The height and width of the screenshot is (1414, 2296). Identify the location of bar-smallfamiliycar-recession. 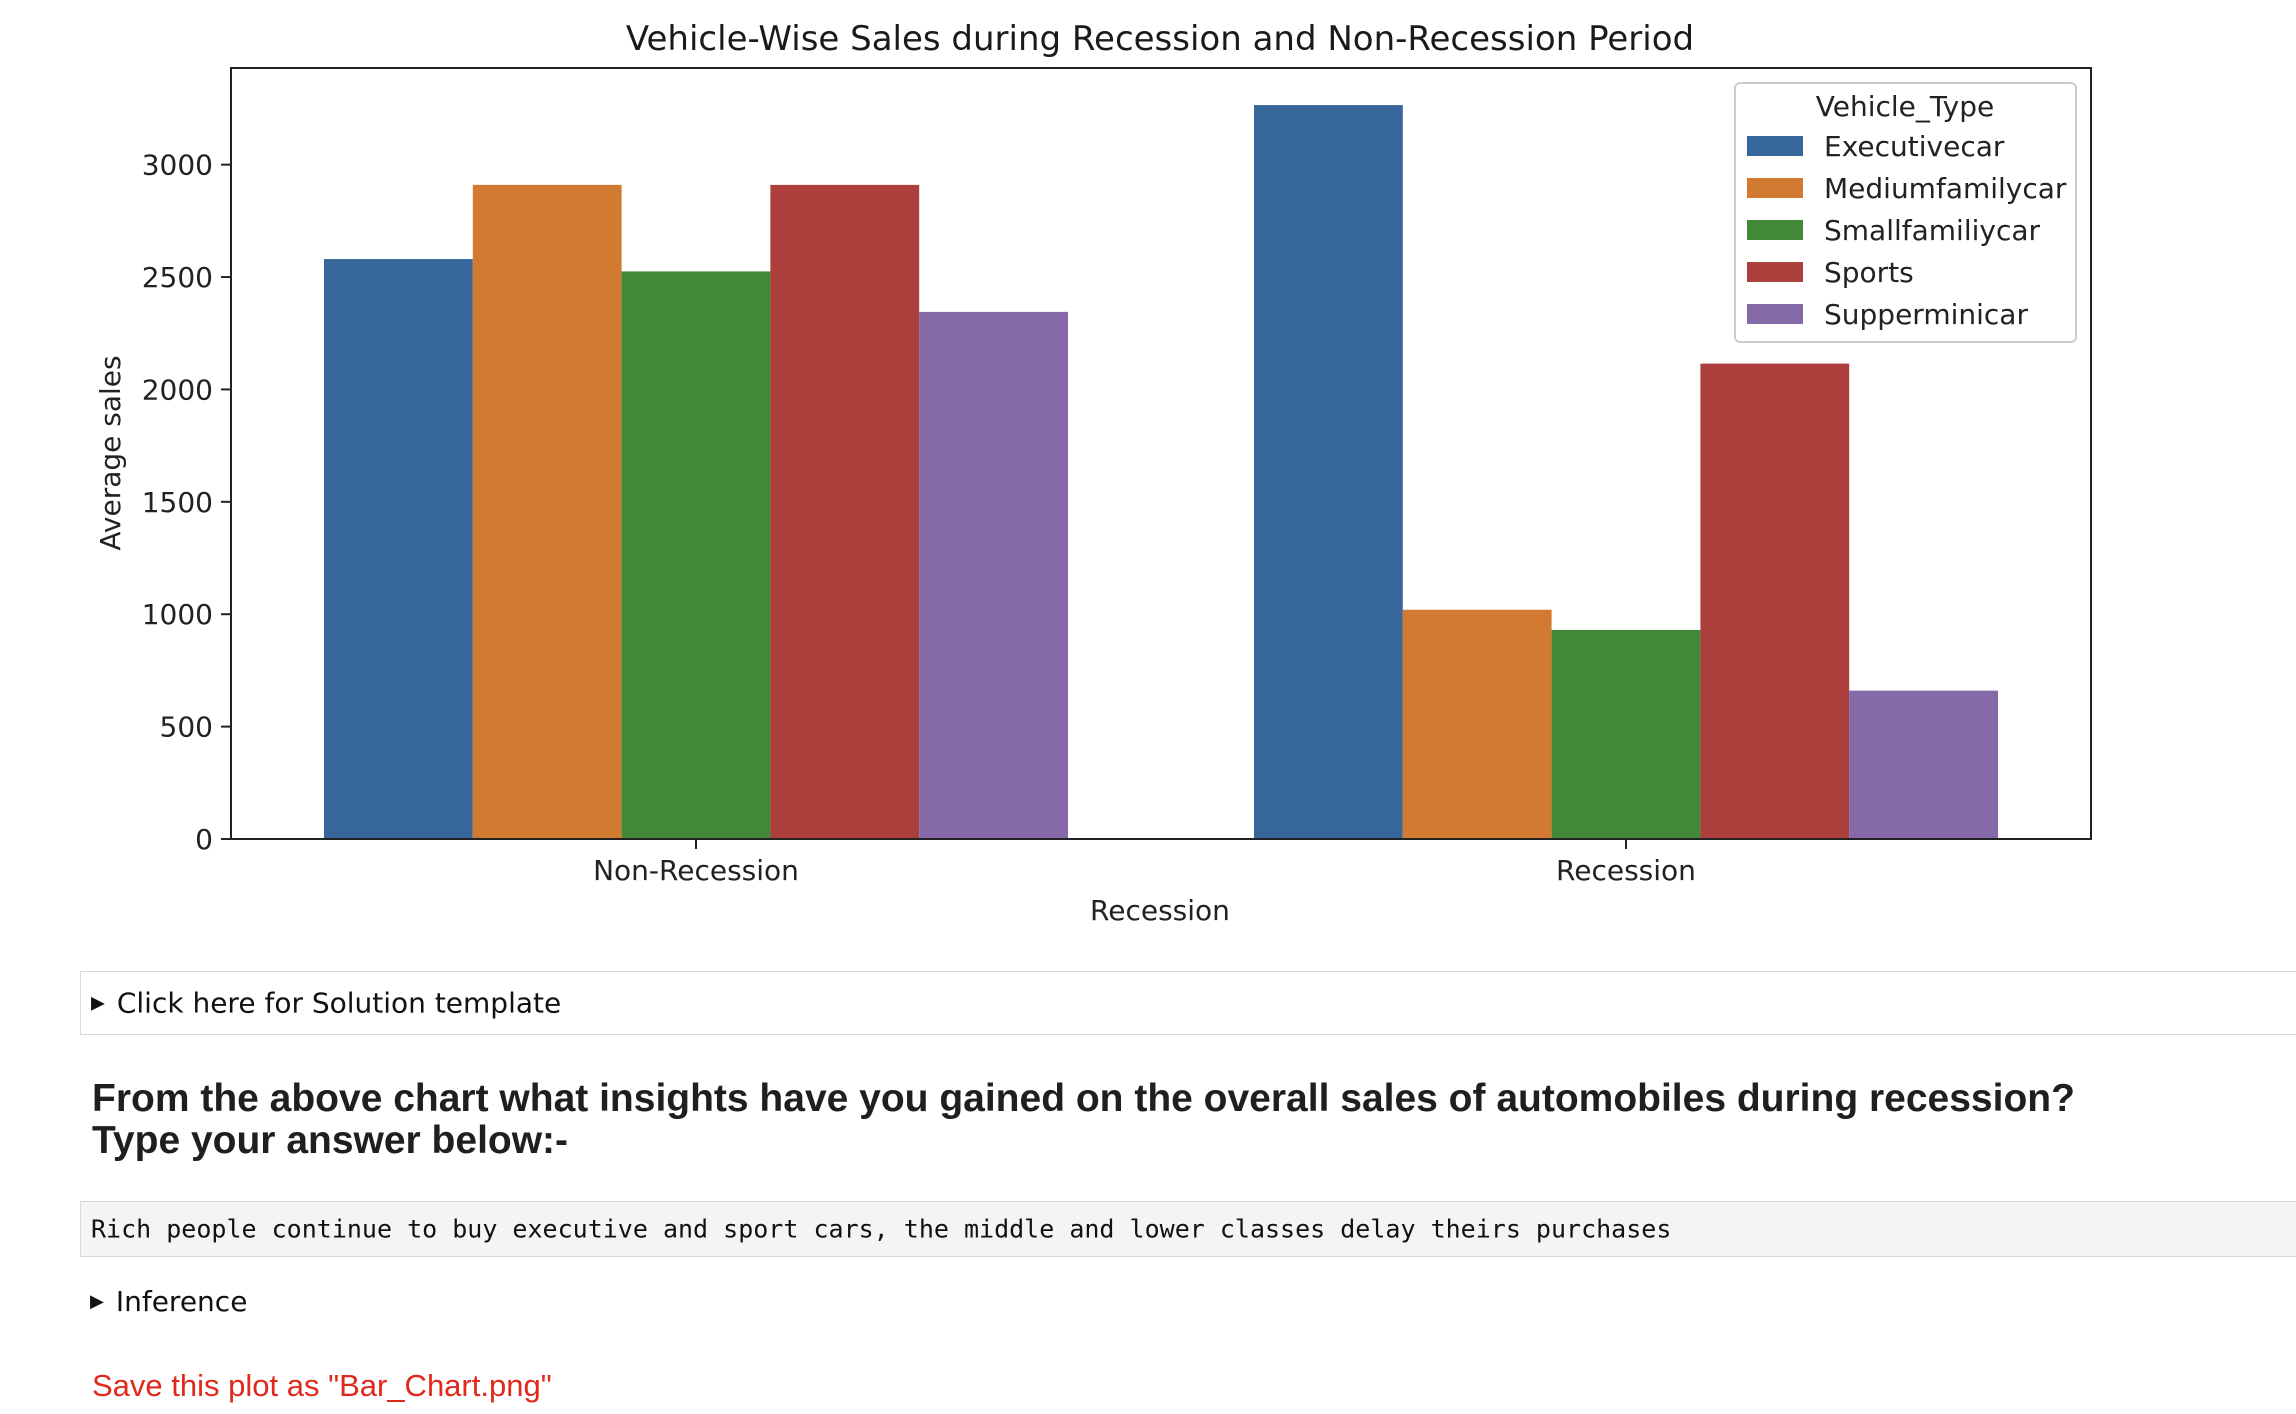
(1626, 734).